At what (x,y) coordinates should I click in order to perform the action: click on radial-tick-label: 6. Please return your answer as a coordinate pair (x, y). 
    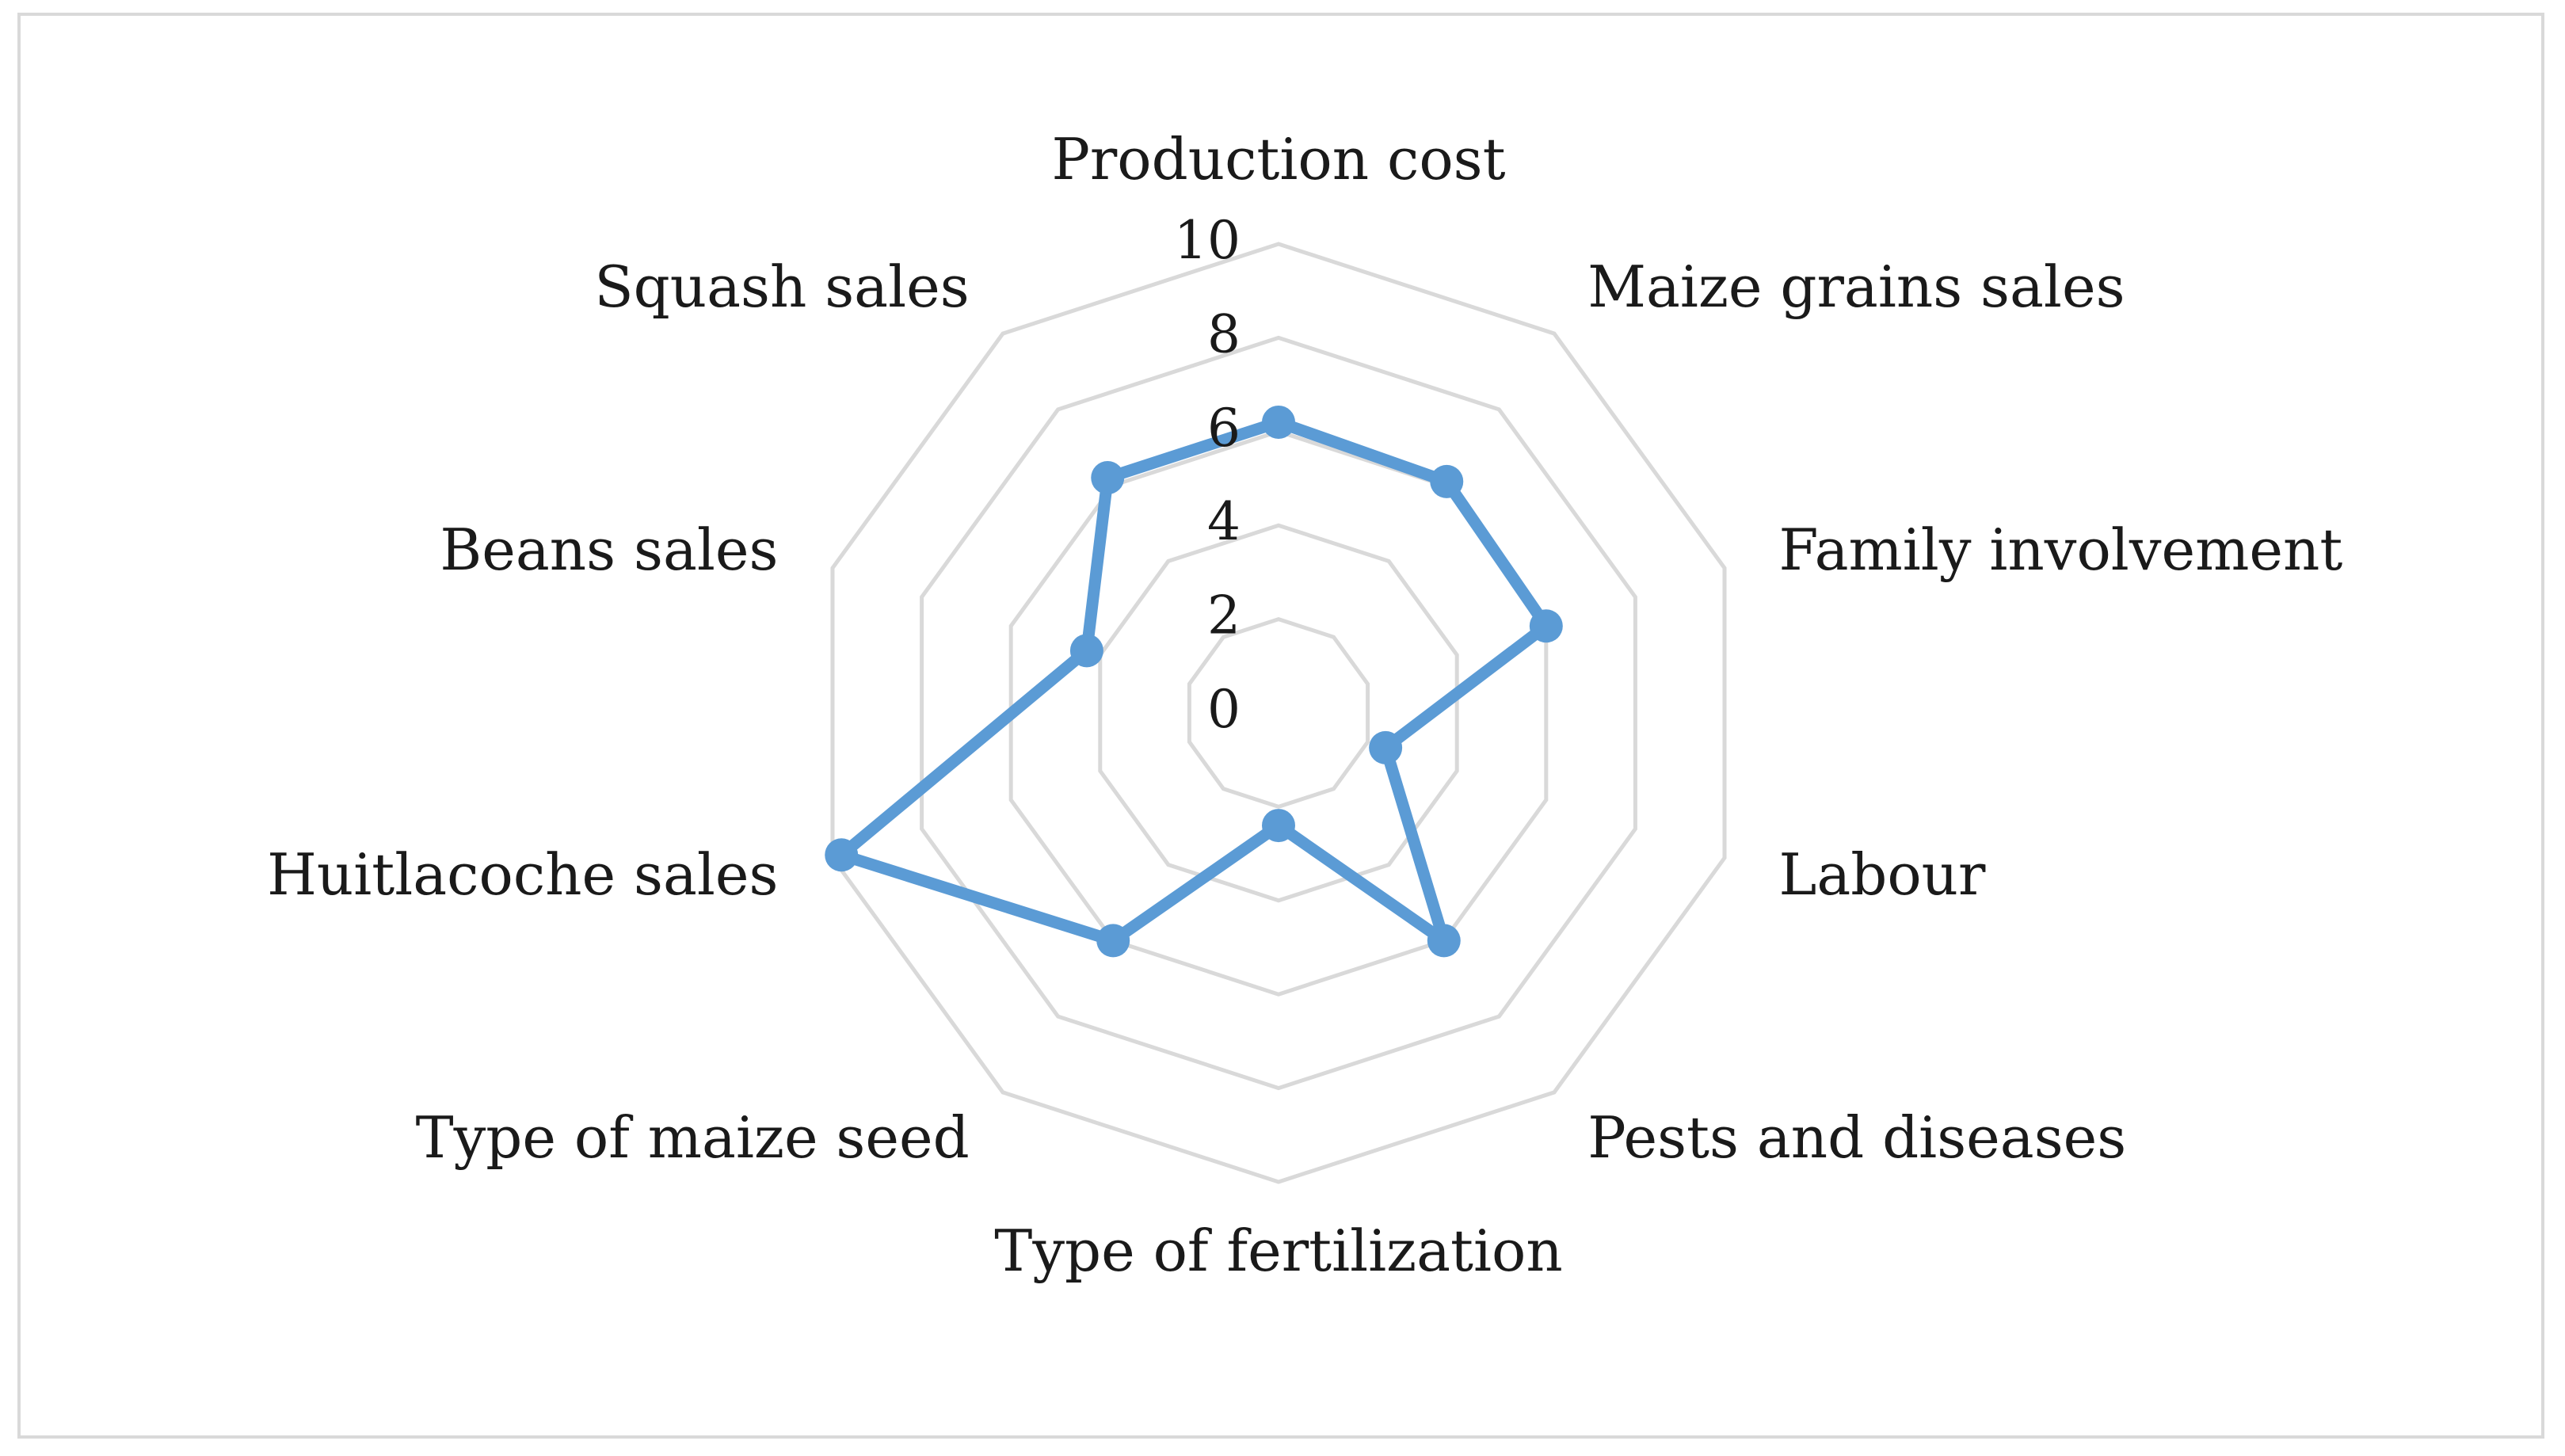
    Looking at the image, I should click on (1224, 428).